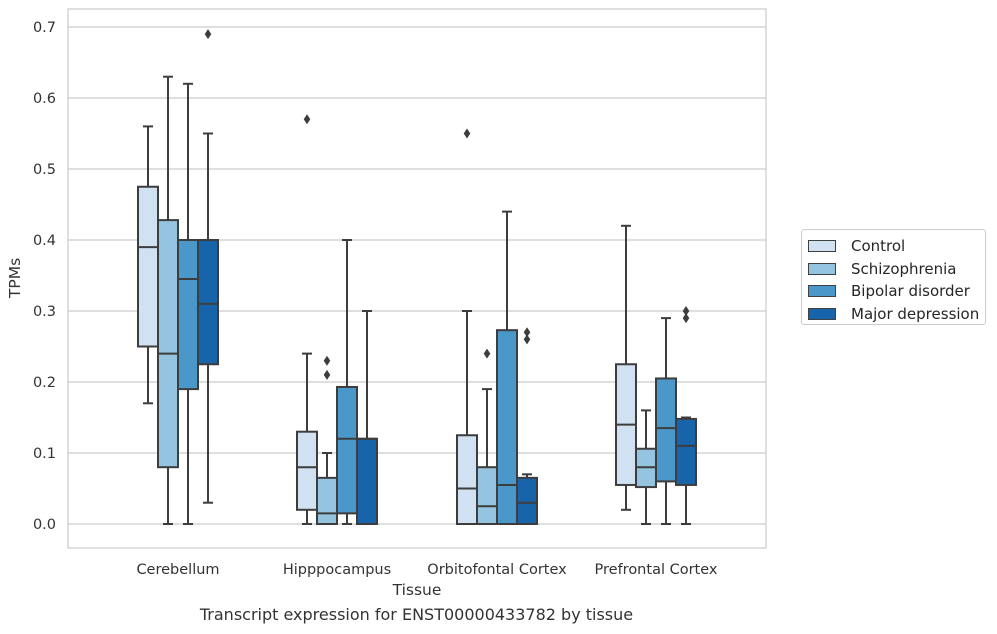  What do you see at coordinates (822, 313) in the screenshot?
I see `legend-swatch-major-depression` at bounding box center [822, 313].